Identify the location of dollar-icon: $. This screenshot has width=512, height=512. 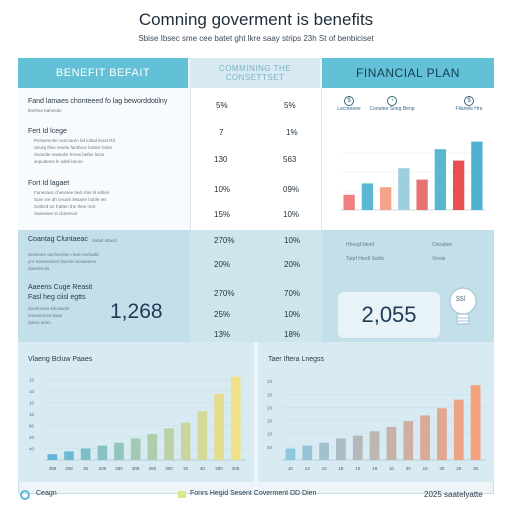
(469, 101).